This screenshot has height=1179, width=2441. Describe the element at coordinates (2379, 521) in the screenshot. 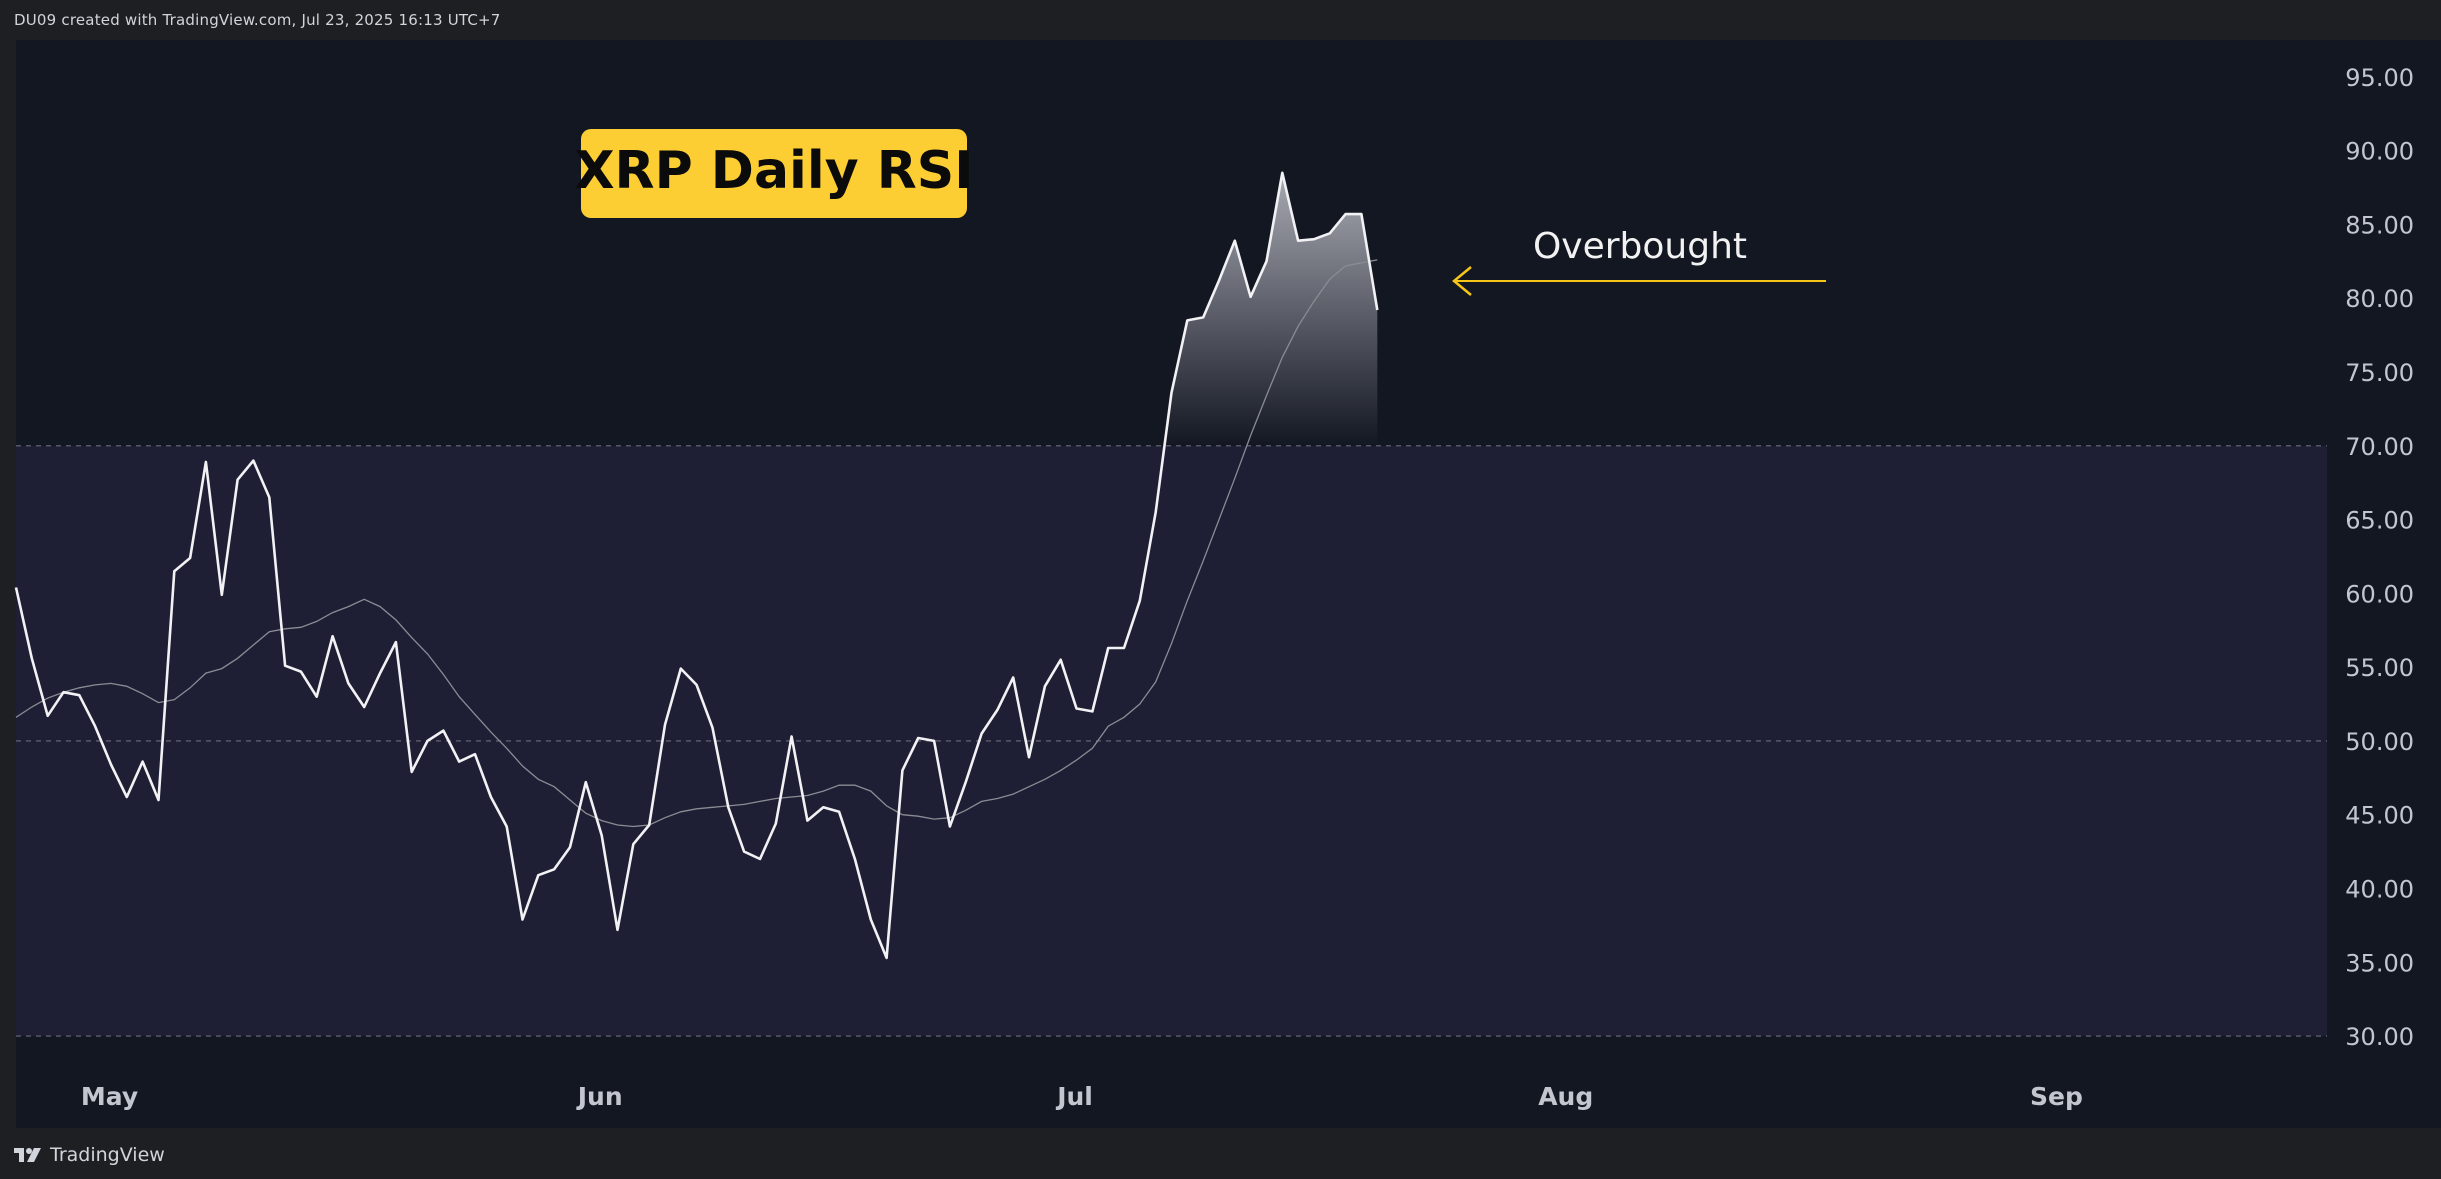

I see `y-tick-label: 65.00` at that location.